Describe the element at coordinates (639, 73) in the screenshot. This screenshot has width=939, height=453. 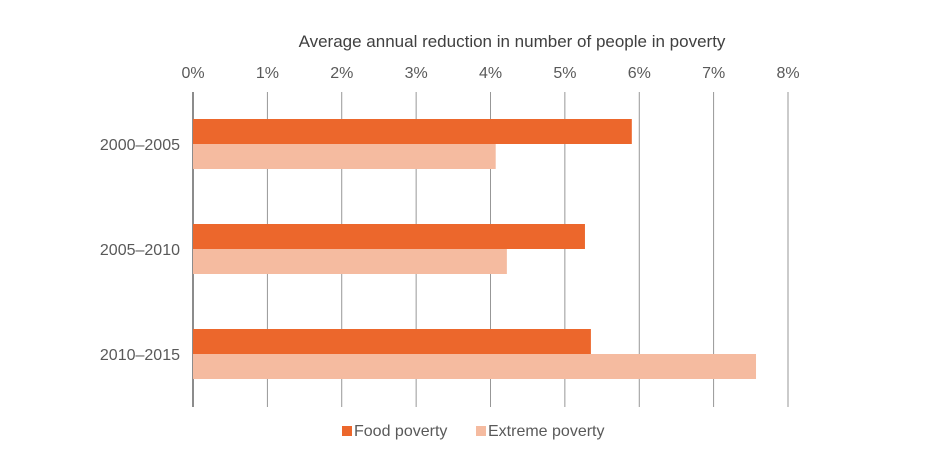
I see `x-tick-label: 6%` at that location.